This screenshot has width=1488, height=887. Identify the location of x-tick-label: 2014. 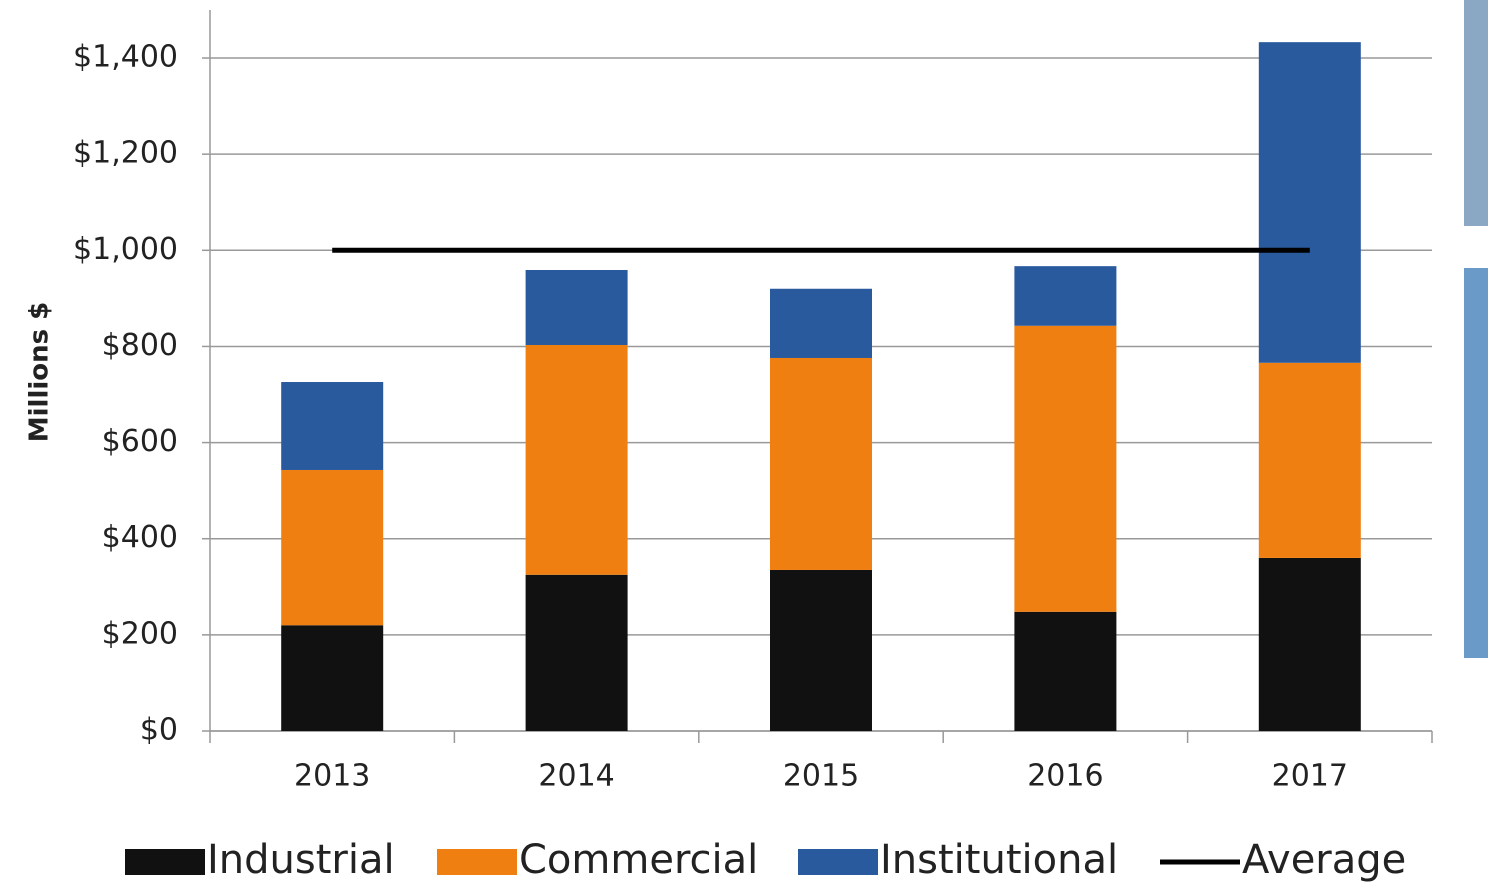
(576, 776).